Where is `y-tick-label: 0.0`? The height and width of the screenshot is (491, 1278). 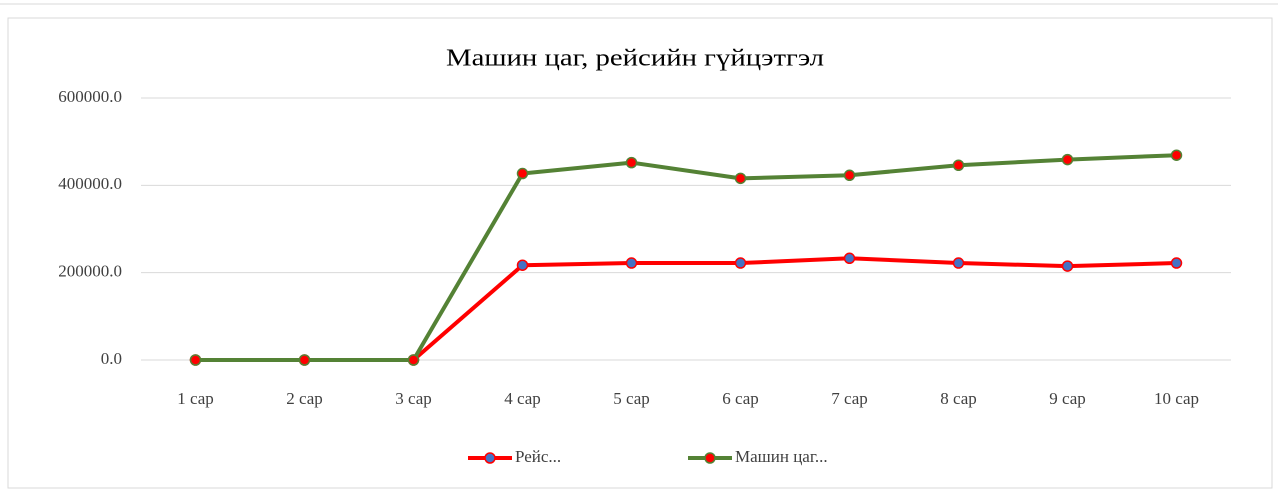
y-tick-label: 0.0 is located at coordinates (111, 358).